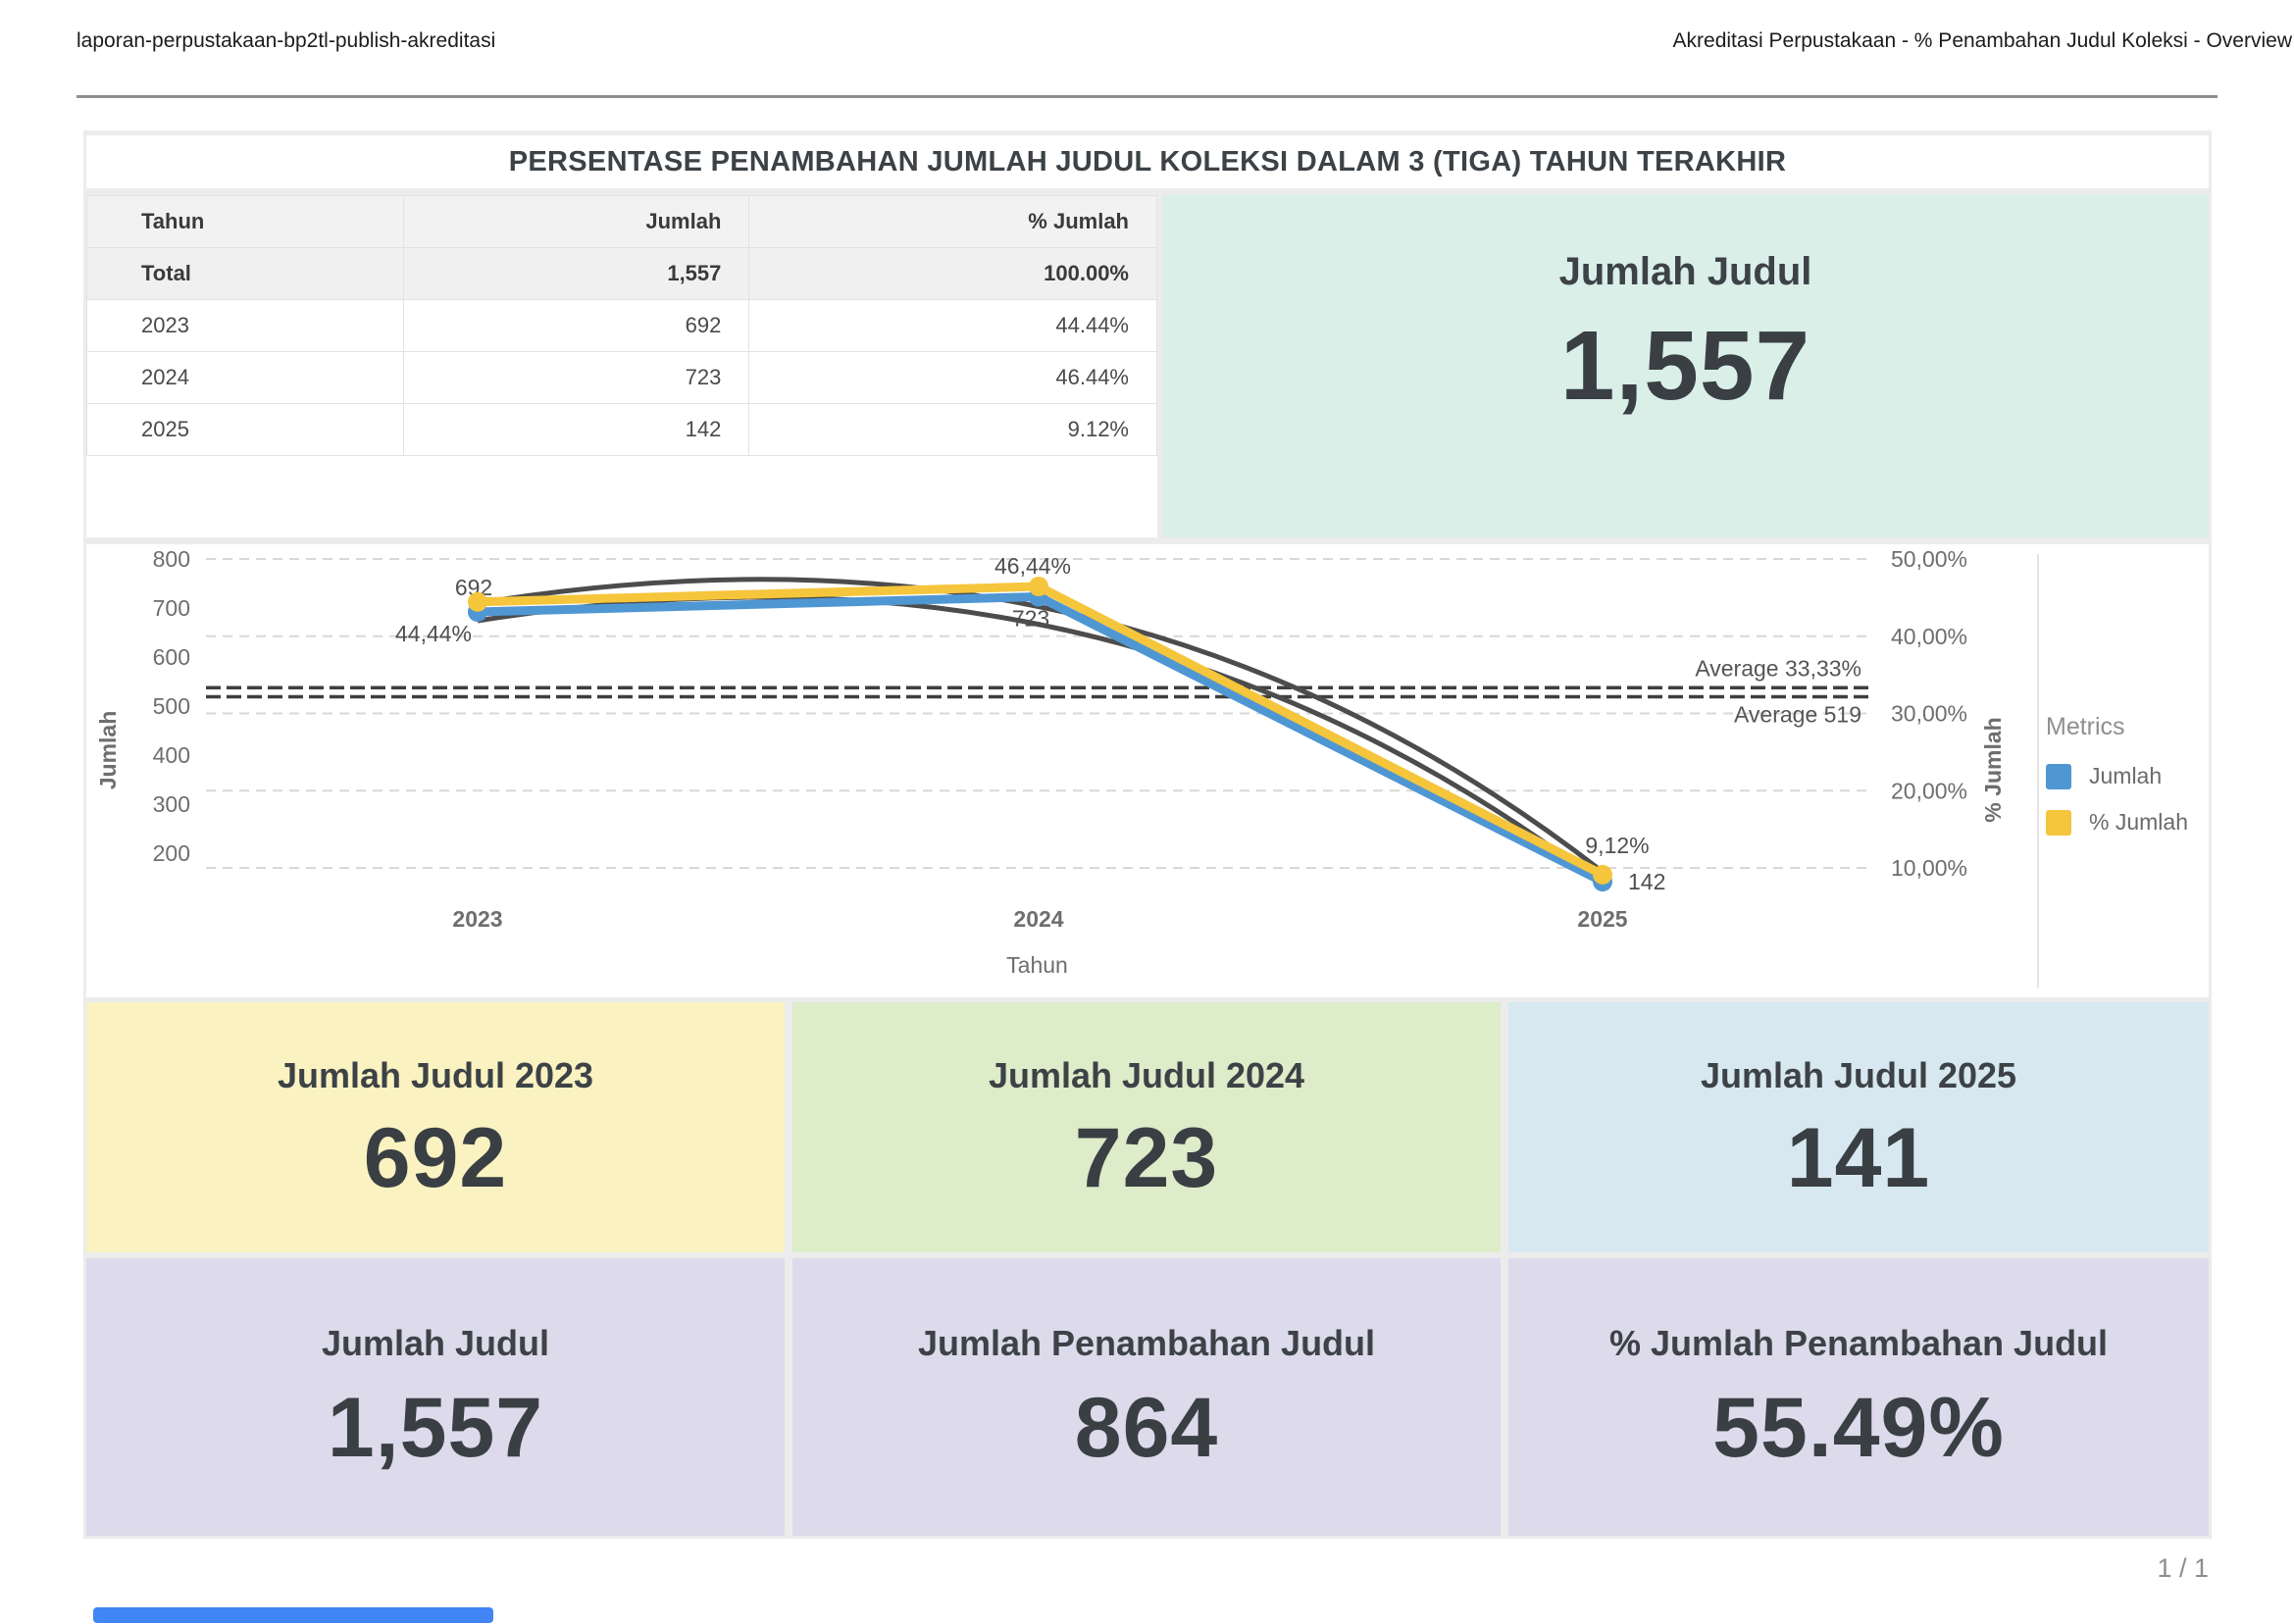 This screenshot has width=2294, height=1624. I want to click on svg-text: 2025, so click(1602, 919).